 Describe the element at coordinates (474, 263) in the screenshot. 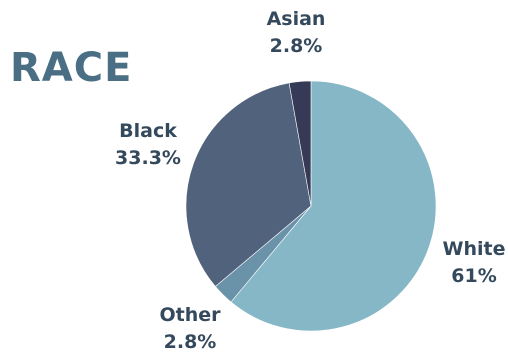

I see `slice-label-white: White 61%` at that location.